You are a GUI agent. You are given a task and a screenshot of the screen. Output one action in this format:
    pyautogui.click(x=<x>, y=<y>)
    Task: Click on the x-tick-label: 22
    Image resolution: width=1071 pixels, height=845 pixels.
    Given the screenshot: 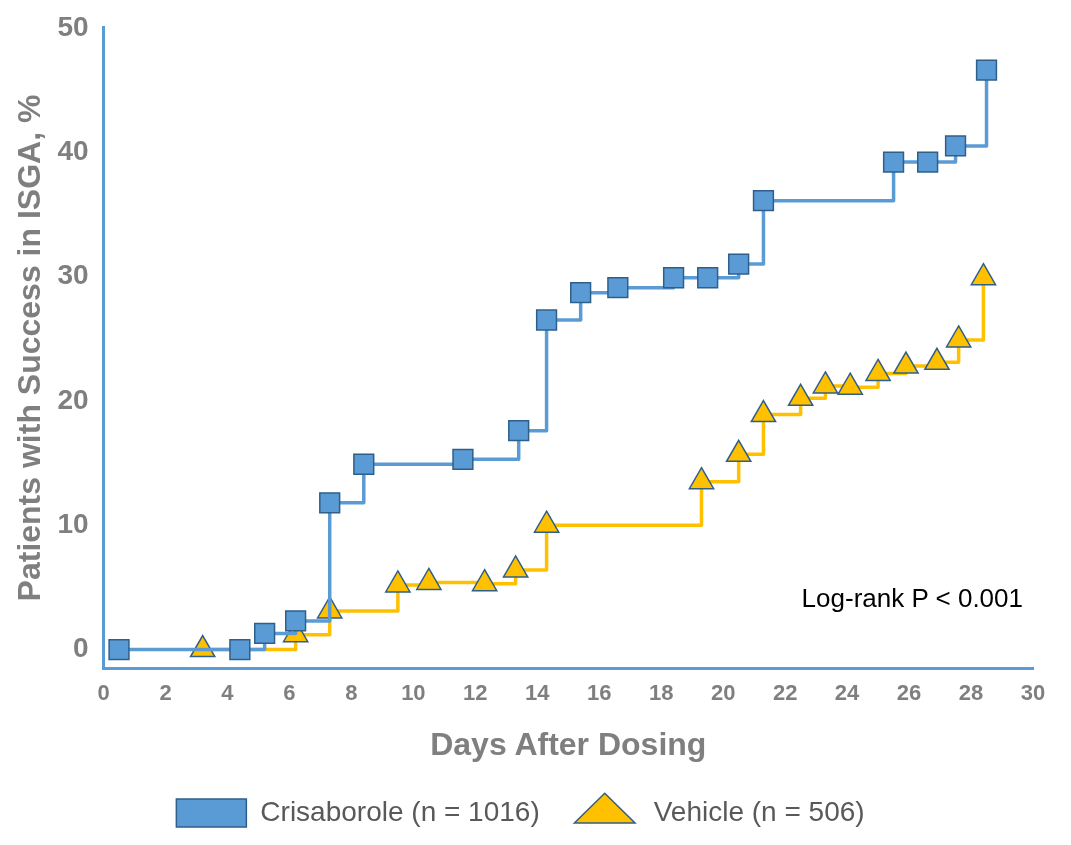 What is the action you would take?
    pyautogui.click(x=785, y=693)
    